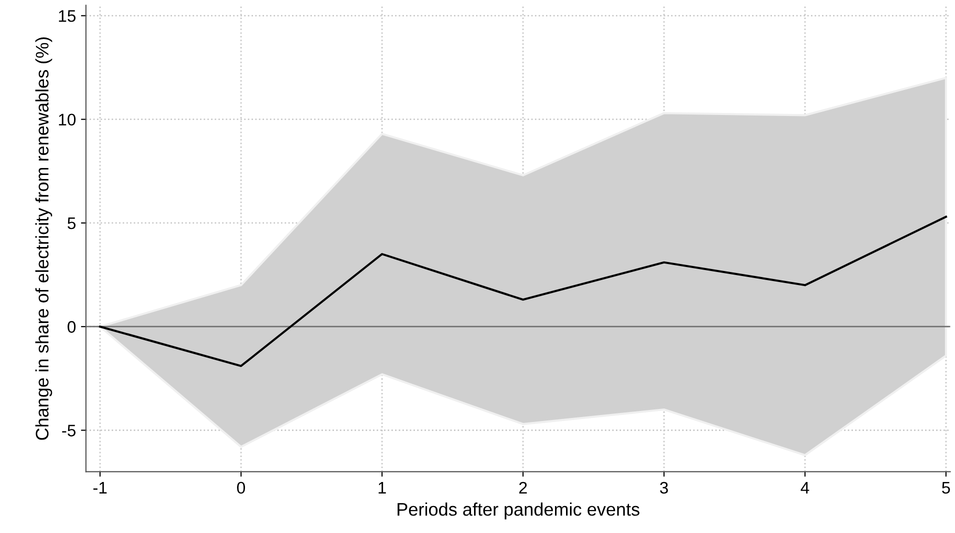 The width and height of the screenshot is (955, 533). Describe the element at coordinates (946, 488) in the screenshot. I see `x-tick-label: 5` at that location.